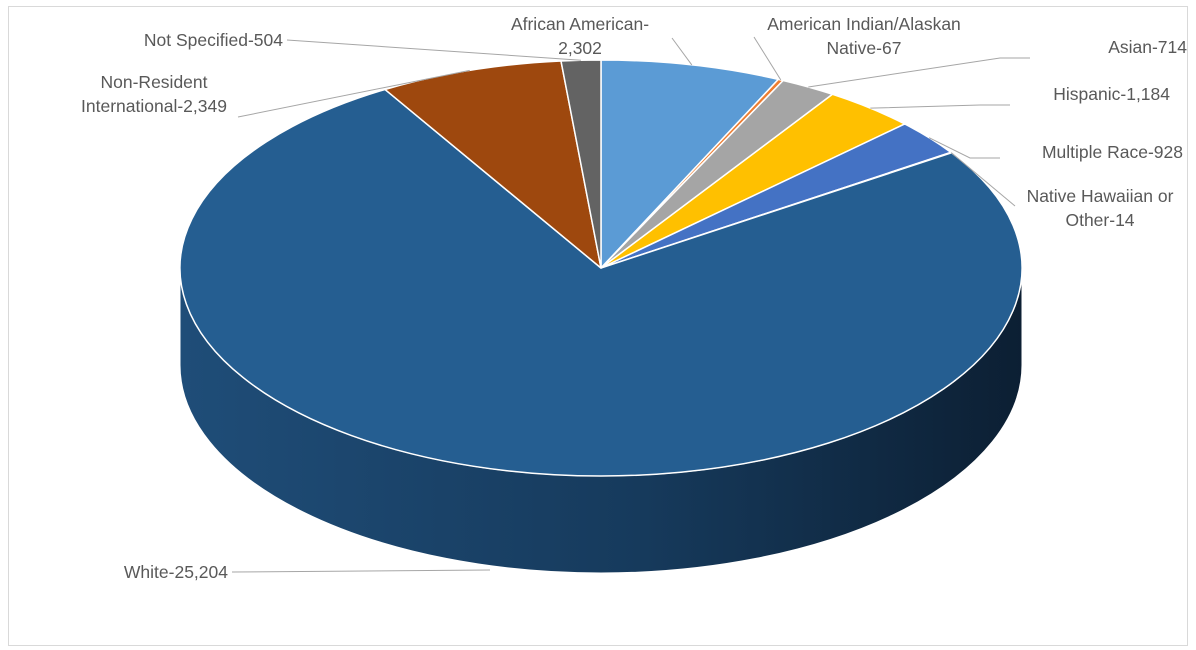  Describe the element at coordinates (864, 36) in the screenshot. I see `data-label-american-indian-alaskan-native: American Indian/Alaskan Native-67` at that location.